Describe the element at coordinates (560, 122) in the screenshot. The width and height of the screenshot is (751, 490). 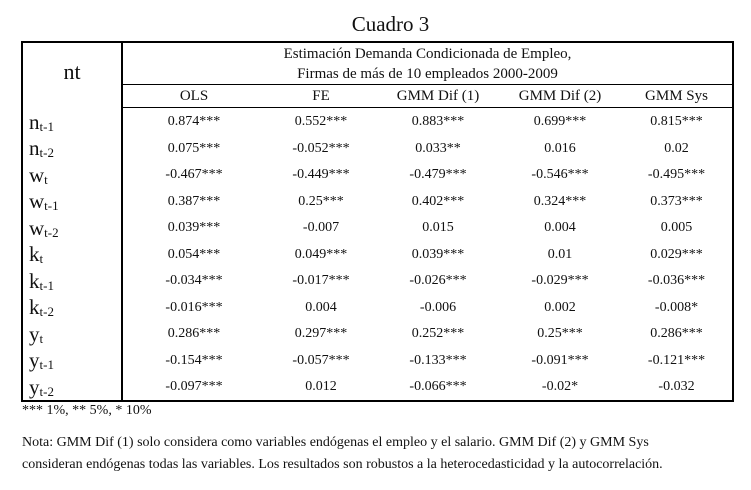
I see `table-cell: 0.699***` at that location.